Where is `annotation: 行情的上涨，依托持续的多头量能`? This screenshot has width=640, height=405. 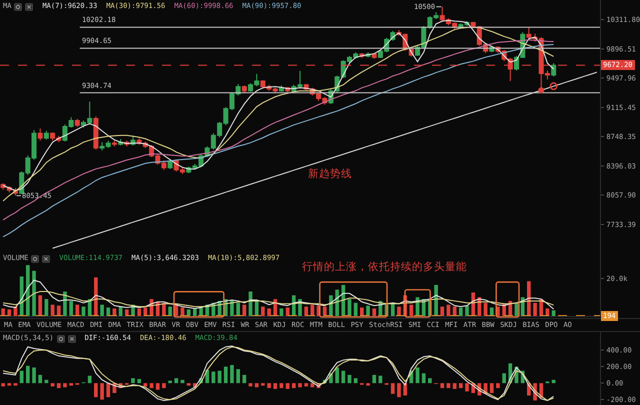
annotation: 行情的上涨，依托持续的多头量能 is located at coordinates (384, 266).